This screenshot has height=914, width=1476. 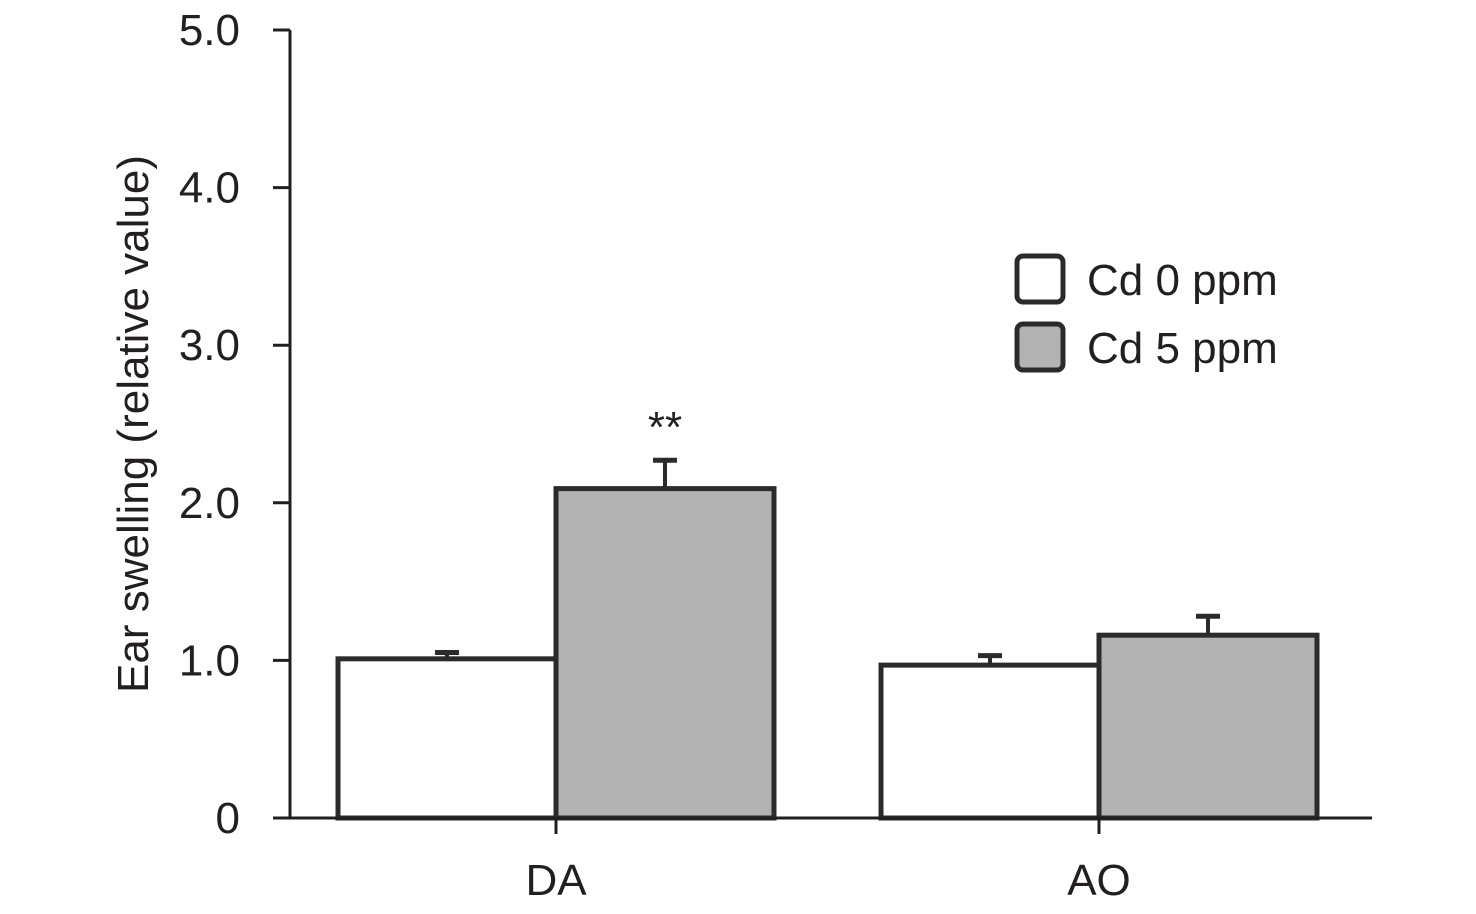 I want to click on x-category-label: DA, so click(x=556, y=880).